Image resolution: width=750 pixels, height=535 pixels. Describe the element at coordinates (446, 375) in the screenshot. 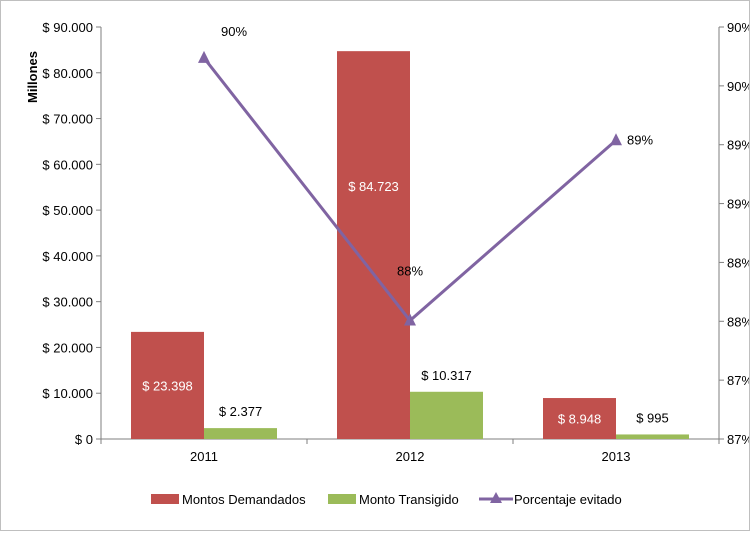

I see `label-monto-transigido: $ 10.317` at that location.